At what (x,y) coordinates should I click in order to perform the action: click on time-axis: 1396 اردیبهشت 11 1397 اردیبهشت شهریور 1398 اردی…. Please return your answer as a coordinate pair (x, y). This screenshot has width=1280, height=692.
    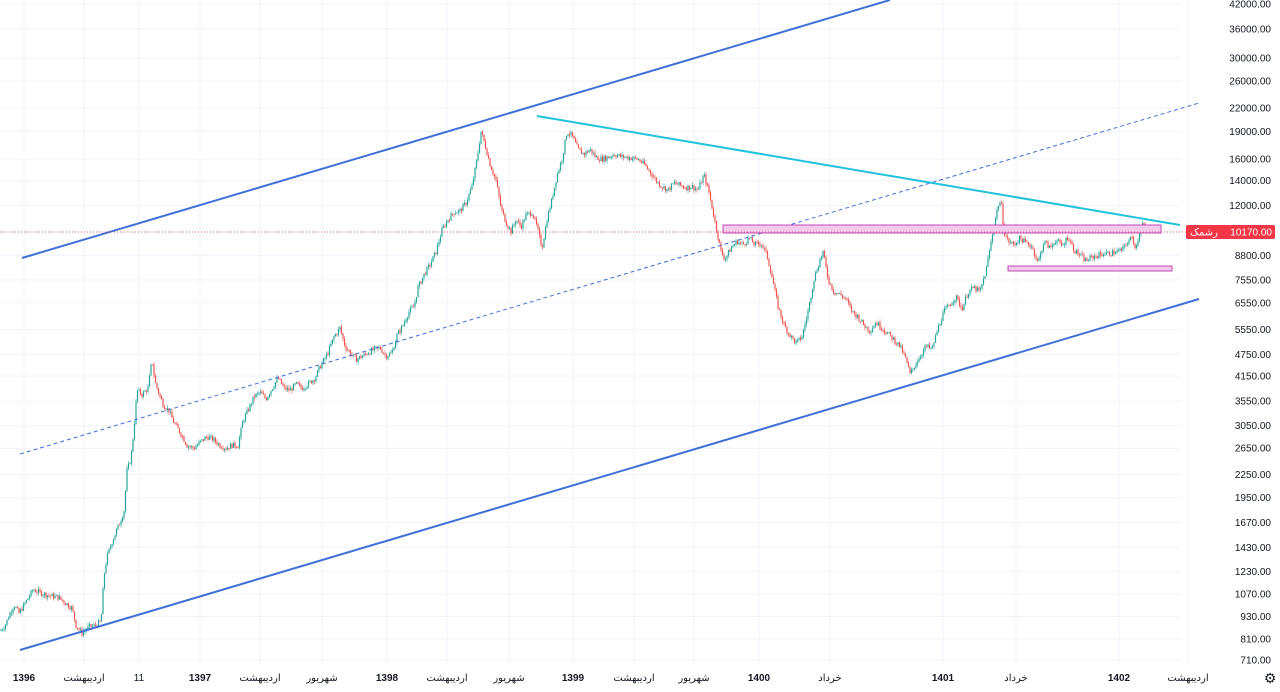
    Looking at the image, I should click on (611, 678).